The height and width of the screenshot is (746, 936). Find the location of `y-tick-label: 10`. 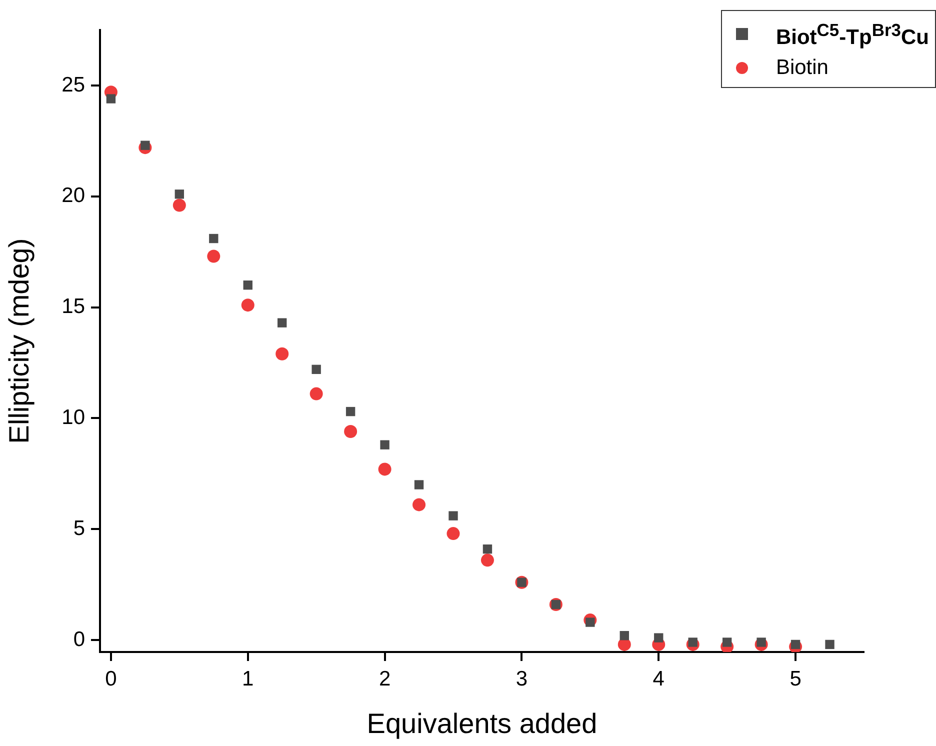

y-tick-label: 10 is located at coordinates (73, 417).